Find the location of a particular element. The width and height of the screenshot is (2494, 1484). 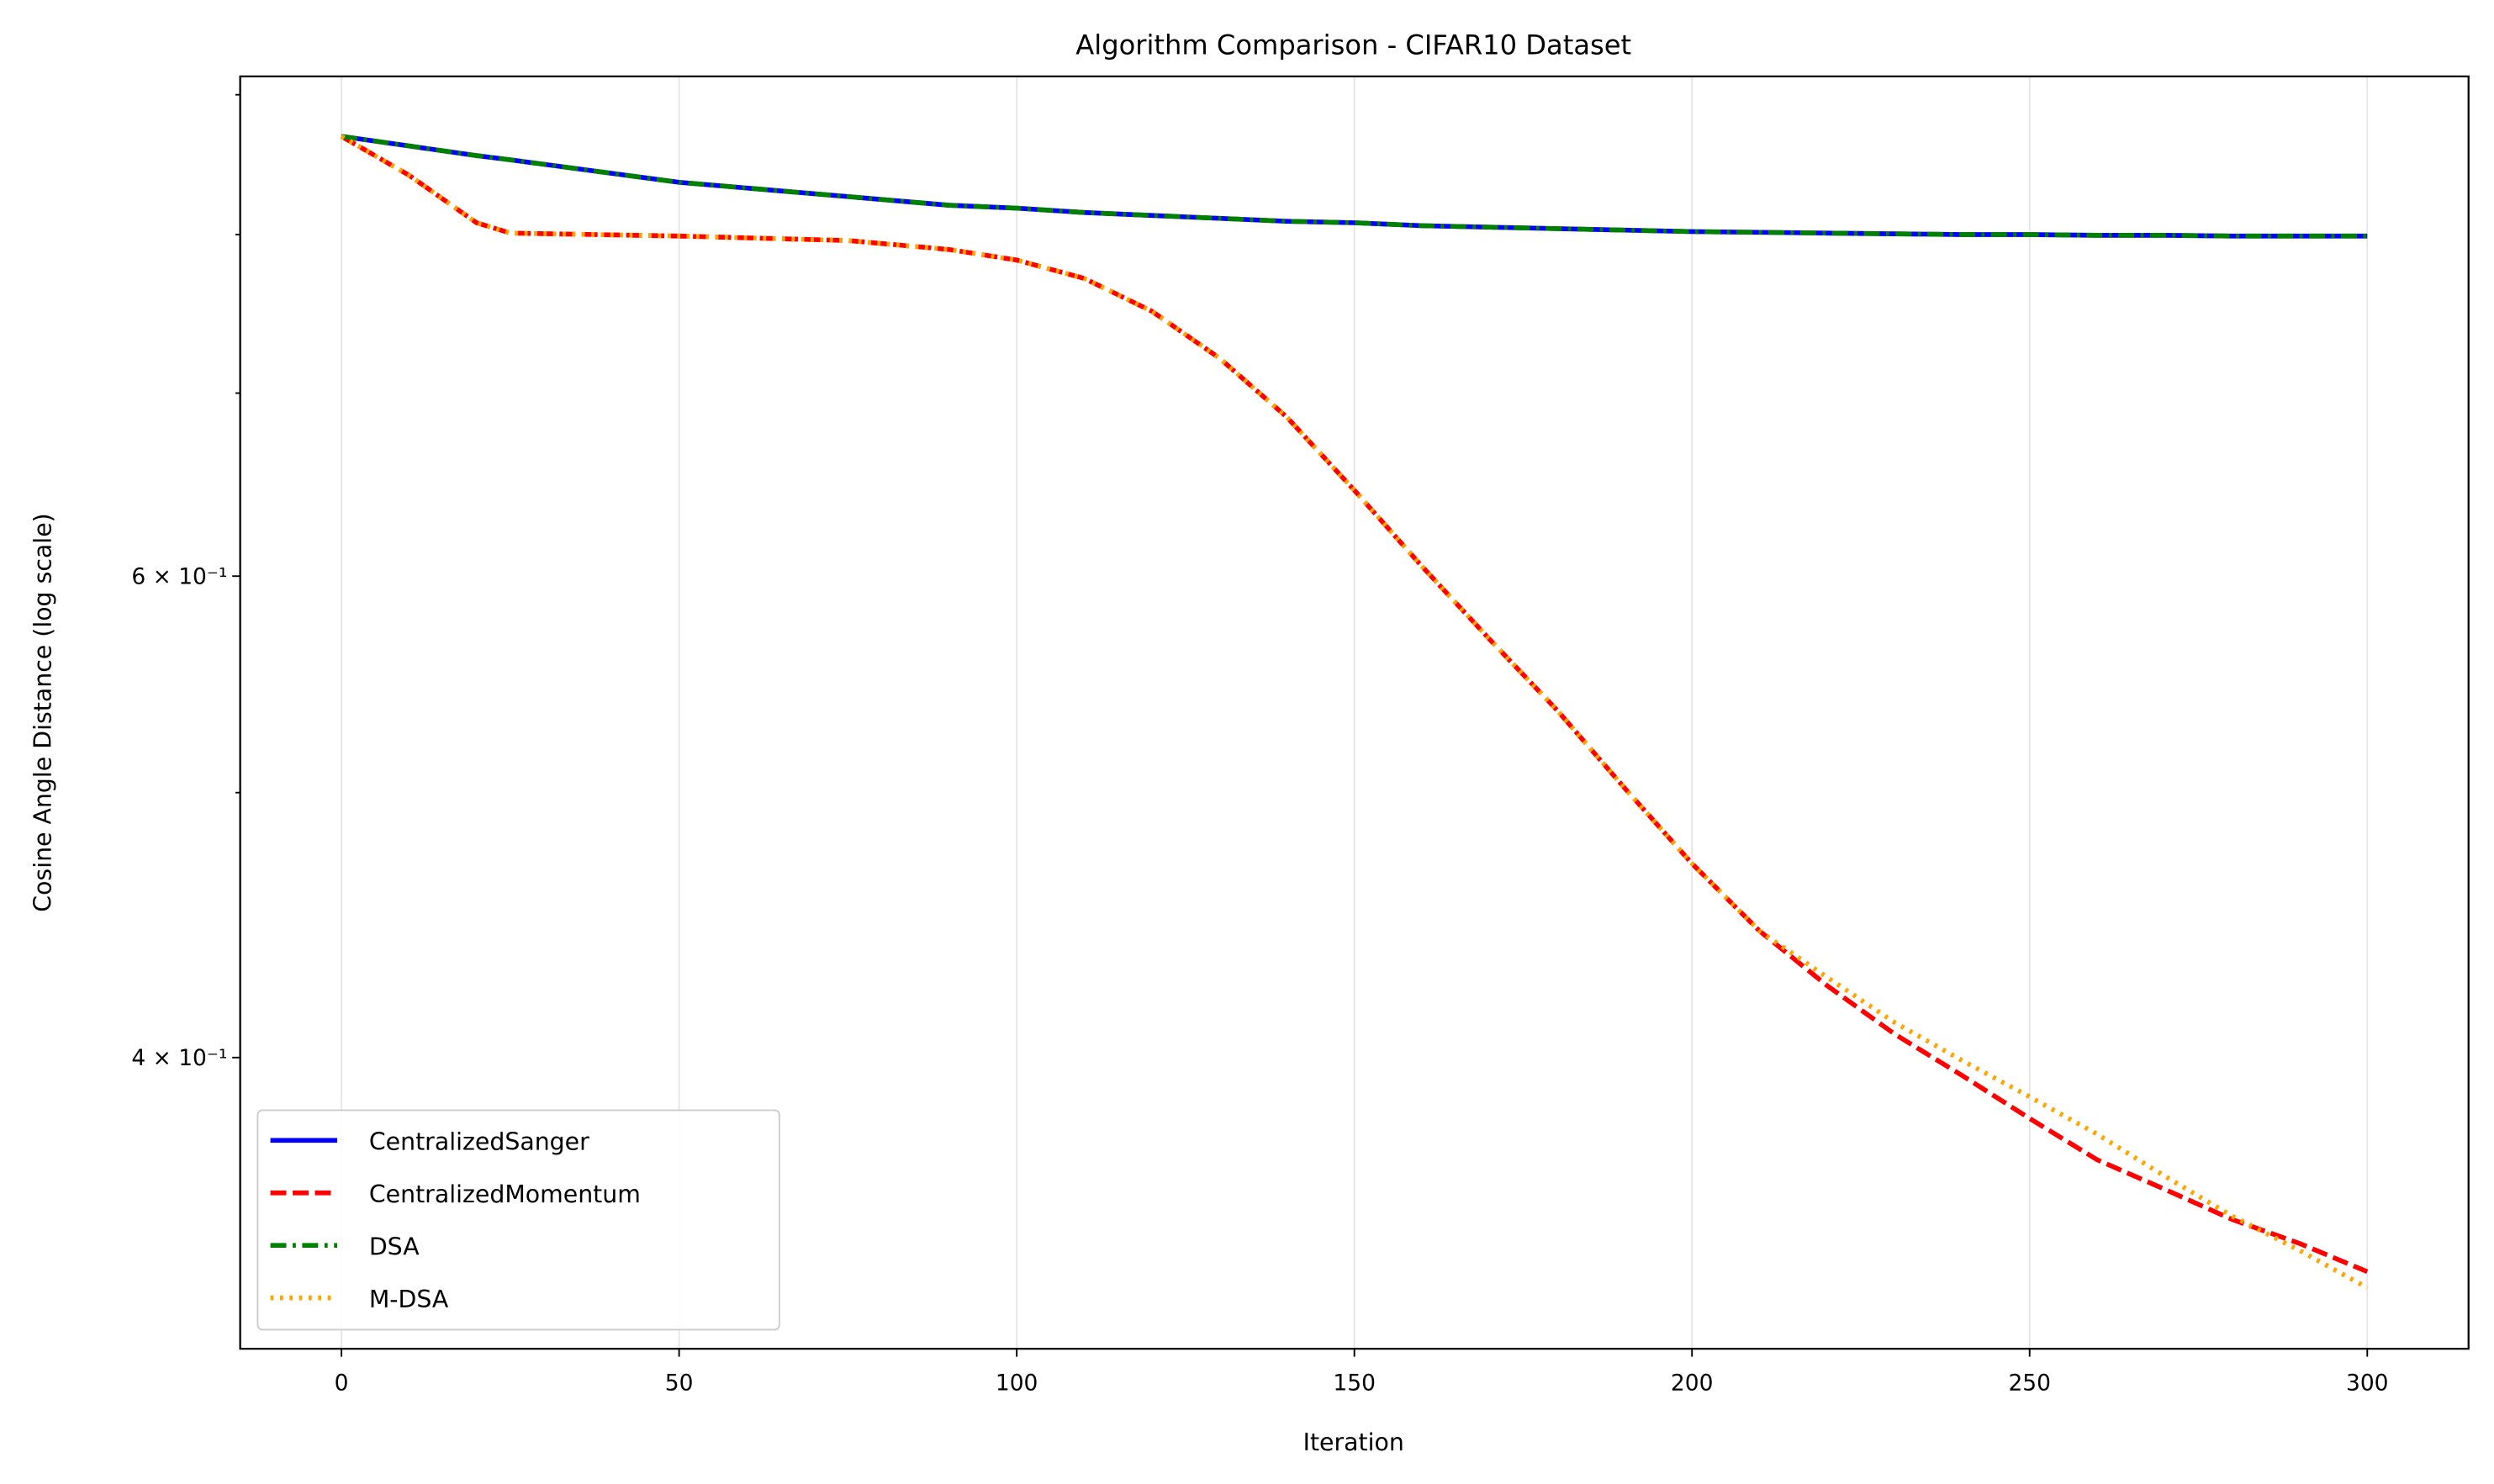

chart-title: Algorithm Comparison - CIFAR10 Dataset is located at coordinates (1353, 45).